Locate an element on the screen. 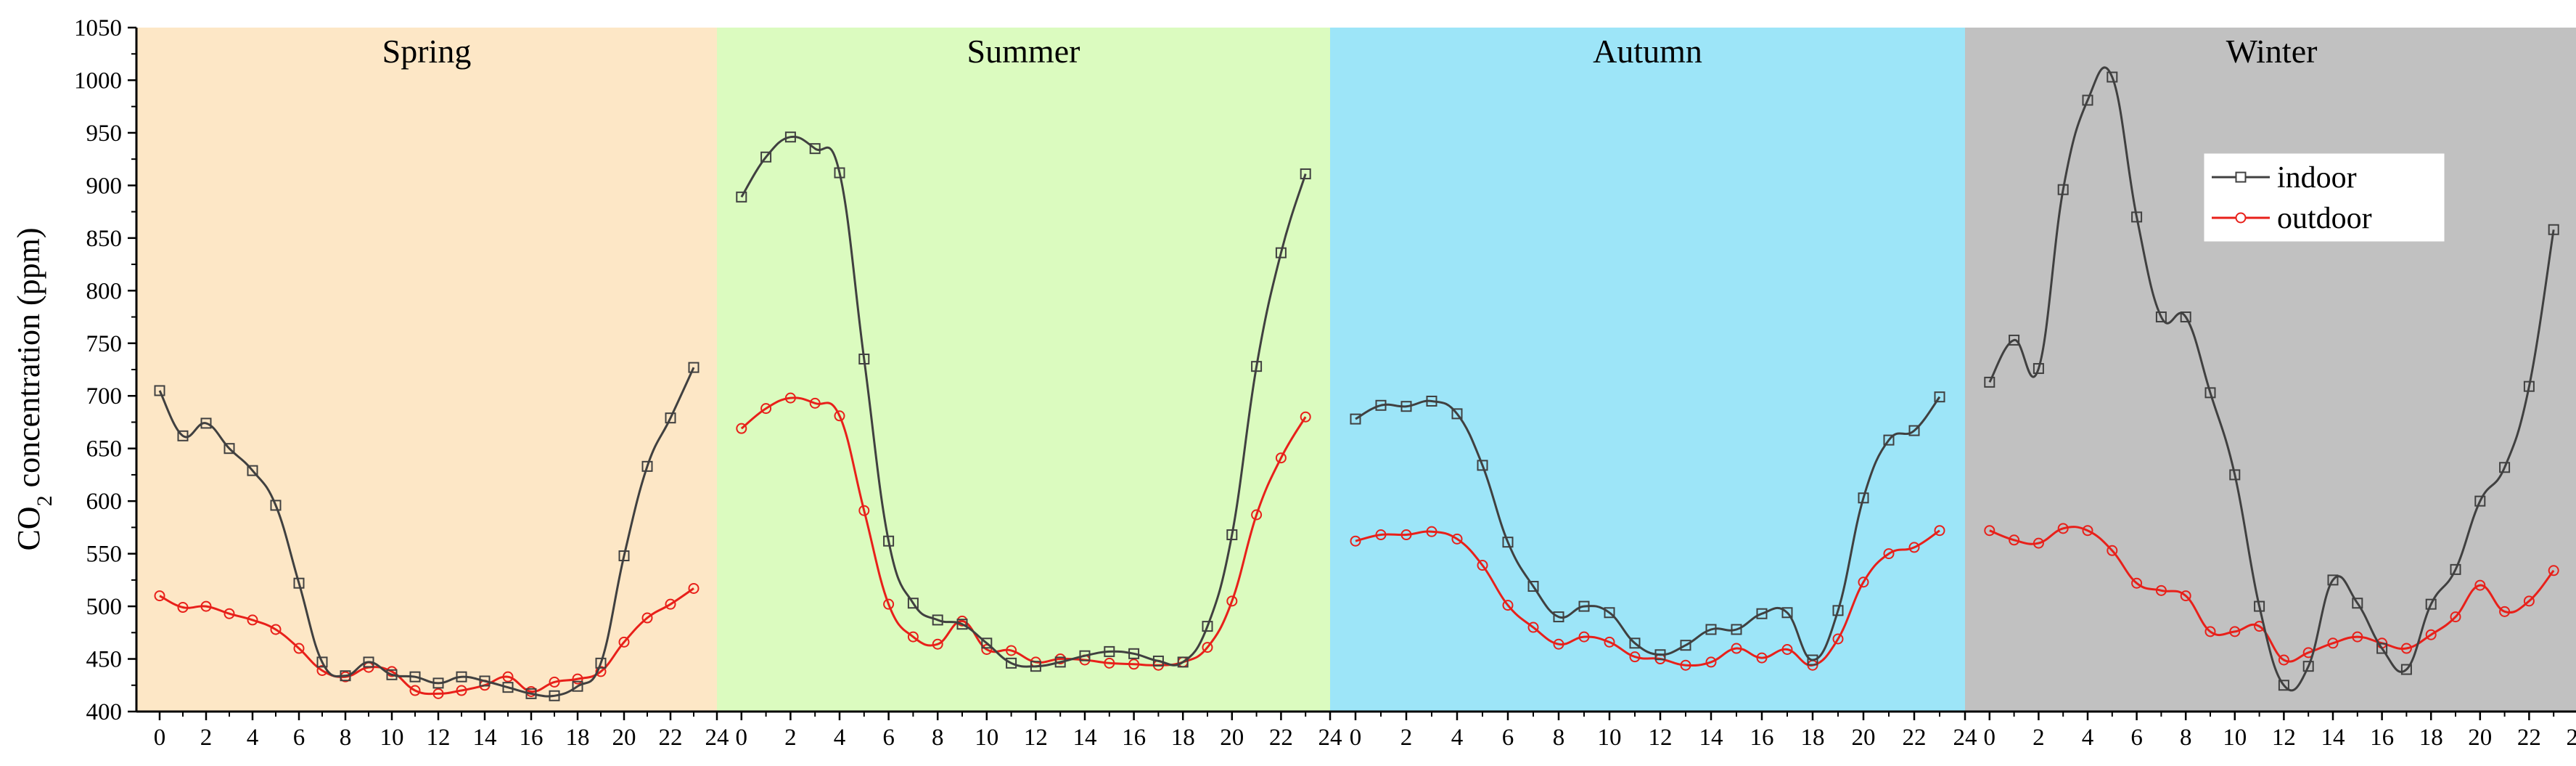 The height and width of the screenshot is (766, 2576). x-tick-label-autumn-2: 2 is located at coordinates (1406, 738).